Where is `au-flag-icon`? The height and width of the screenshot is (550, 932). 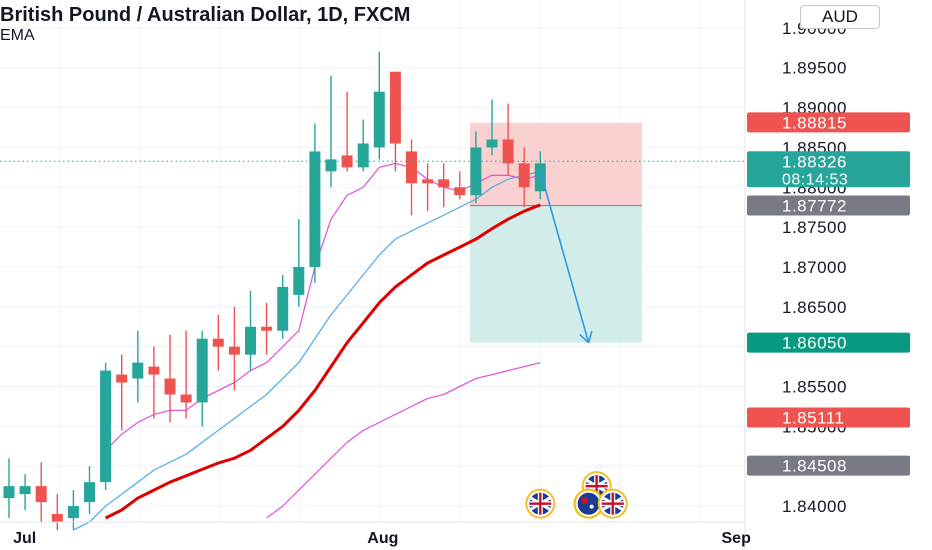
au-flag-icon is located at coordinates (588, 503).